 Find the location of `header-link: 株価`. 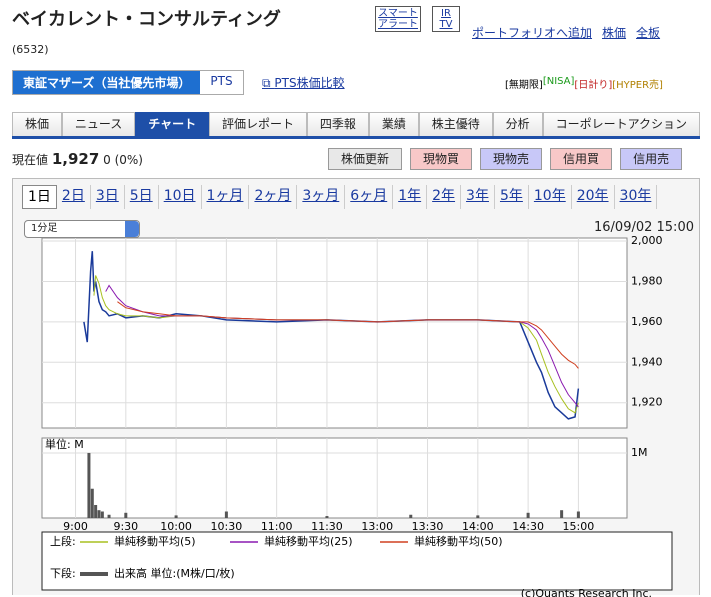

header-link: 株価 is located at coordinates (614, 33).